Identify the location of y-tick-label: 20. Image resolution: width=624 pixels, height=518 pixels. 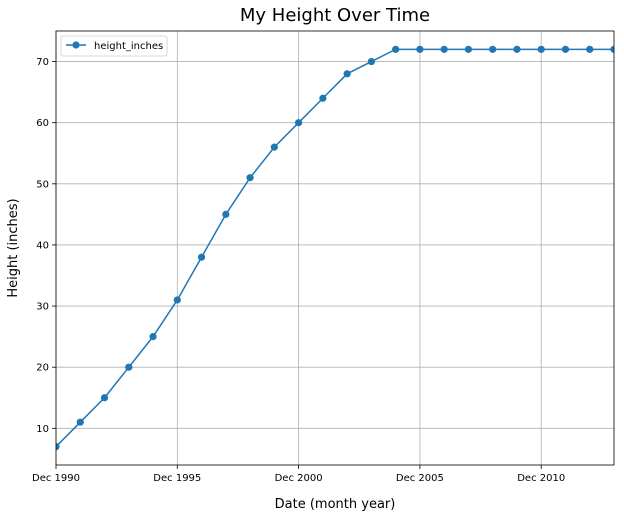
(42, 368).